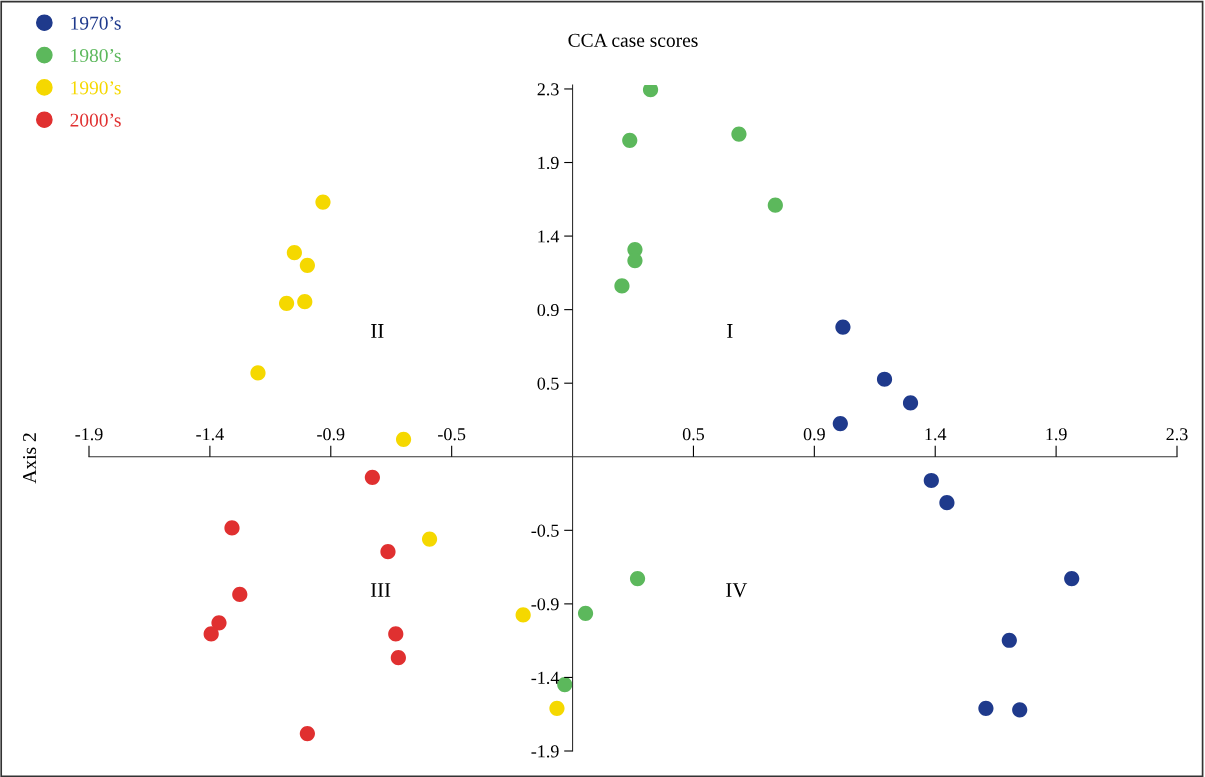 The image size is (1205, 777). What do you see at coordinates (548, 310) in the screenshot?
I see `y-tick-label: 0.9` at bounding box center [548, 310].